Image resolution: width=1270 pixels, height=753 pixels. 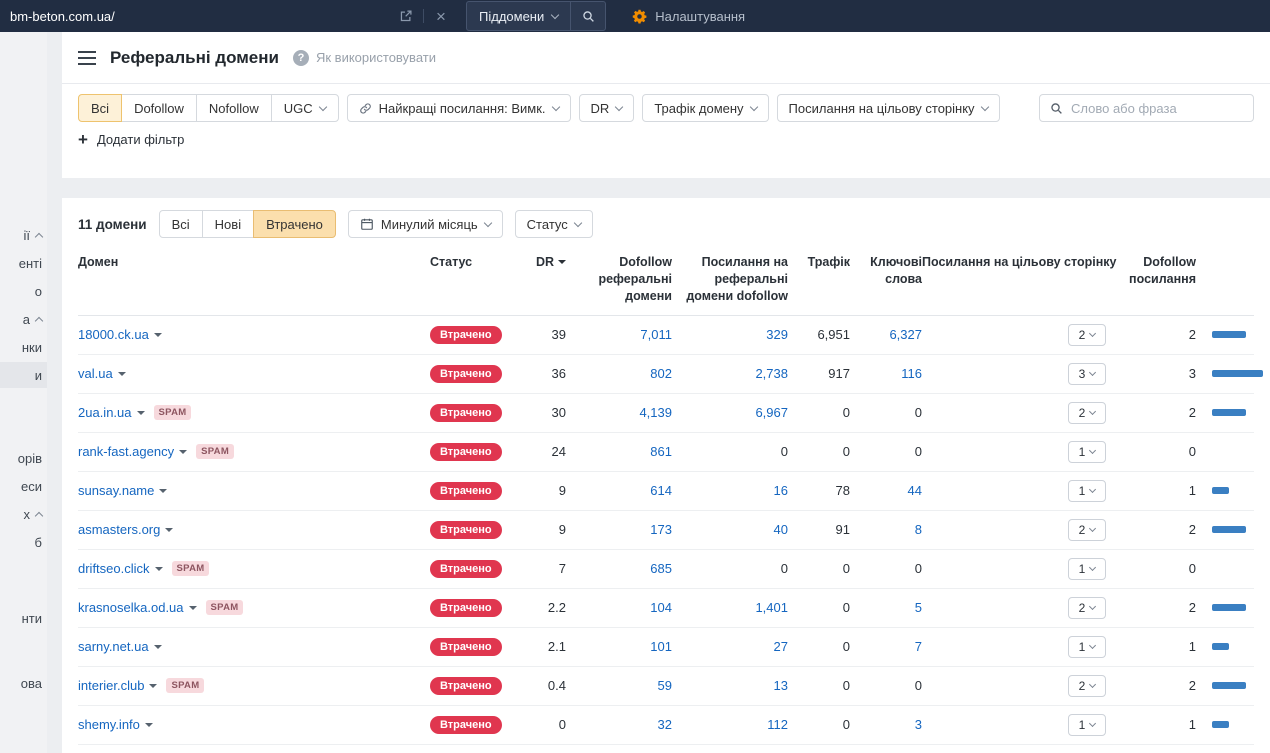 What do you see at coordinates (111, 686) in the screenshot?
I see `domain-link: interier.club` at bounding box center [111, 686].